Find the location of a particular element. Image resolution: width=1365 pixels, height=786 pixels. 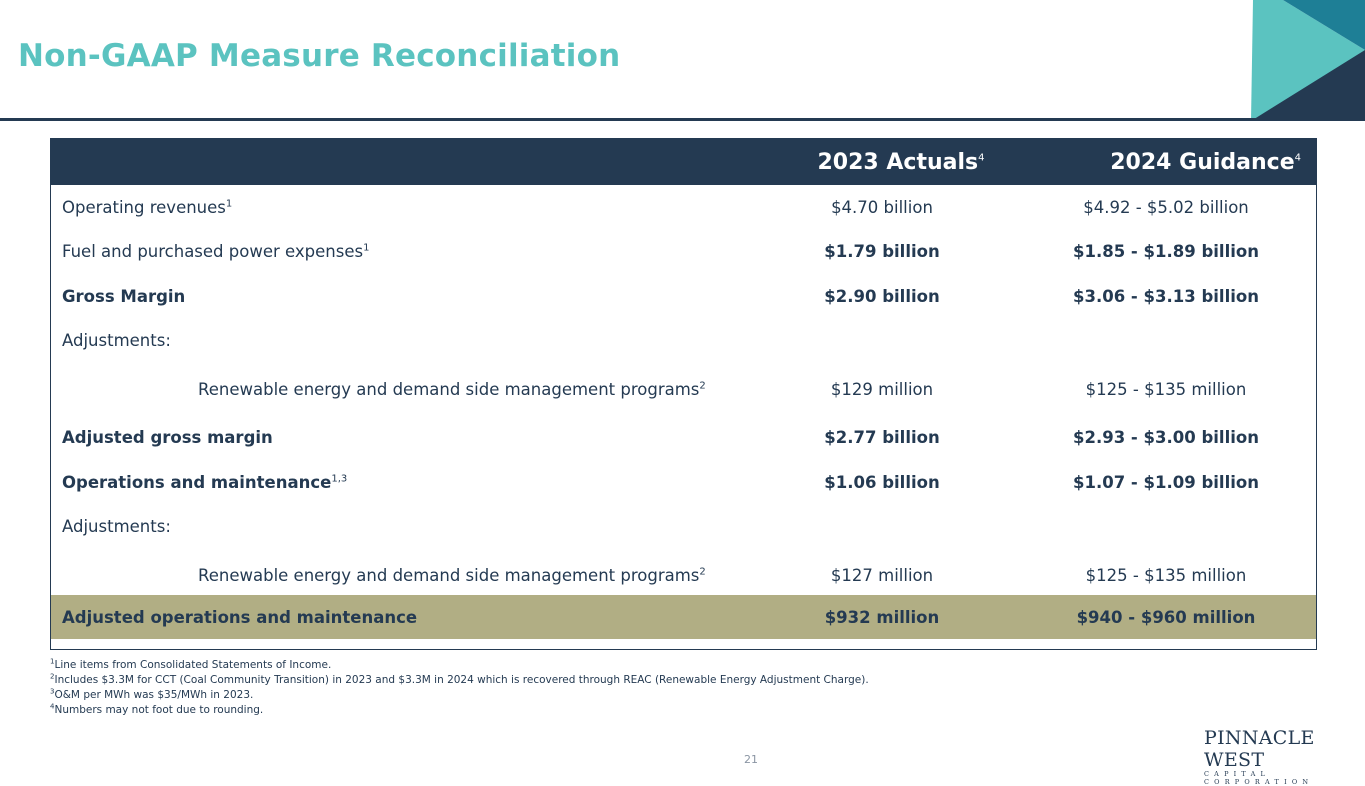

value-2023: $127 million is located at coordinates (882, 575).